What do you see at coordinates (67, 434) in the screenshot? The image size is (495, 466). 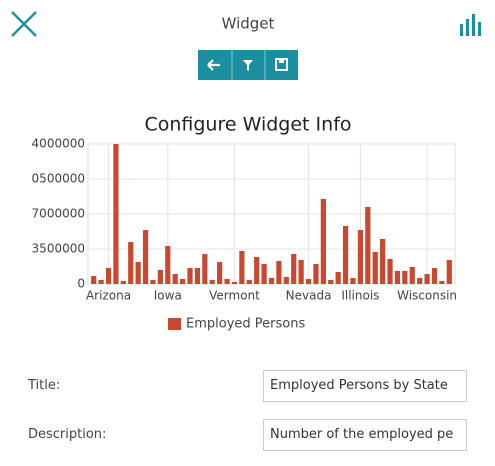 I see `field-label: Description:` at bounding box center [67, 434].